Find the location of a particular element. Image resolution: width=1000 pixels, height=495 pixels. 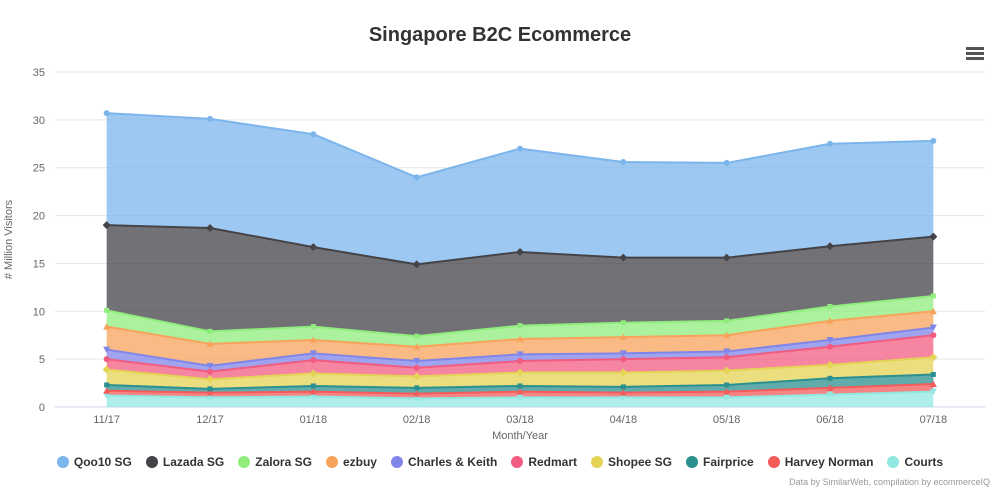

legend-item-fairprice: Fairprice is located at coordinates (720, 462).